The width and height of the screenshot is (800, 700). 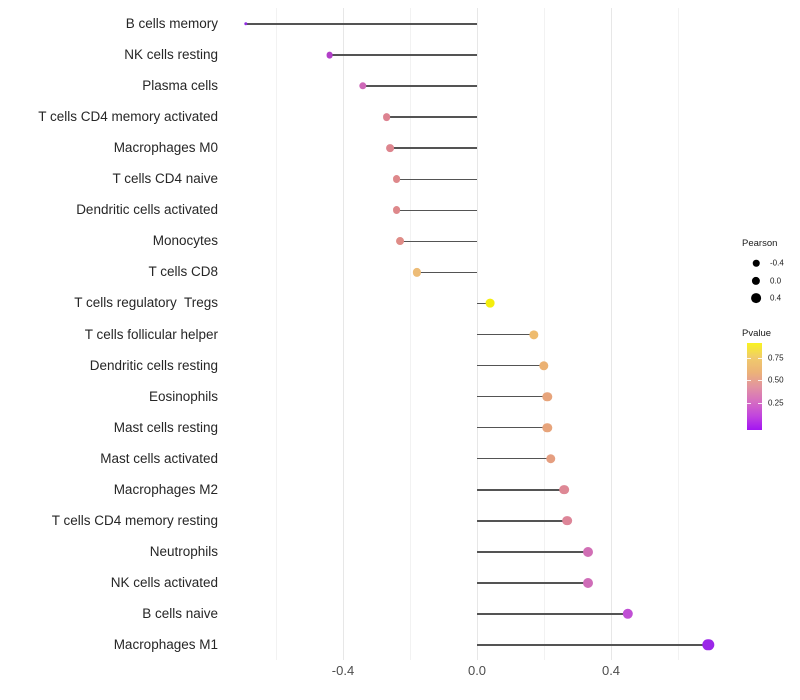 What do you see at coordinates (776, 380) in the screenshot?
I see `pvalue-tick-label: 0.50` at bounding box center [776, 380].